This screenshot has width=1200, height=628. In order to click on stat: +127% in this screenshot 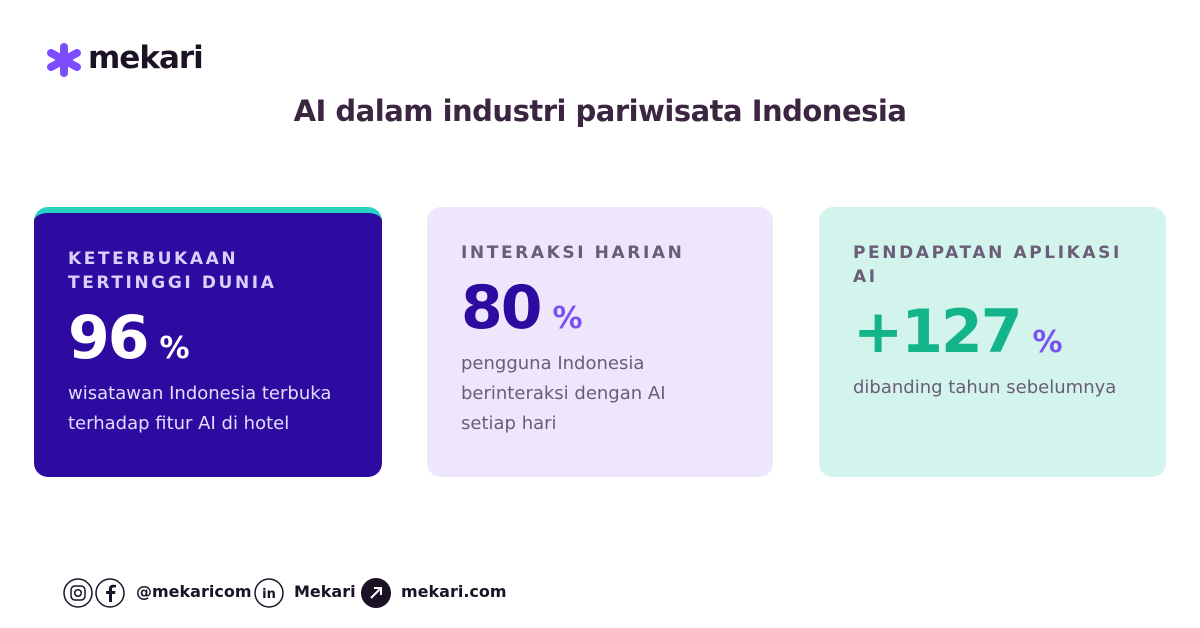, I will do `click(992, 333)`.